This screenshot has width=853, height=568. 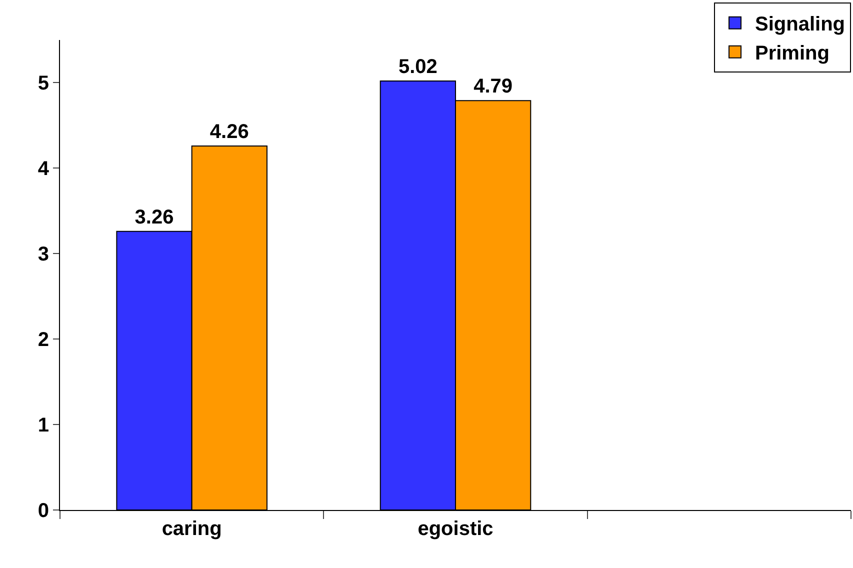 I want to click on y-tick-label: 3, so click(x=43, y=255).